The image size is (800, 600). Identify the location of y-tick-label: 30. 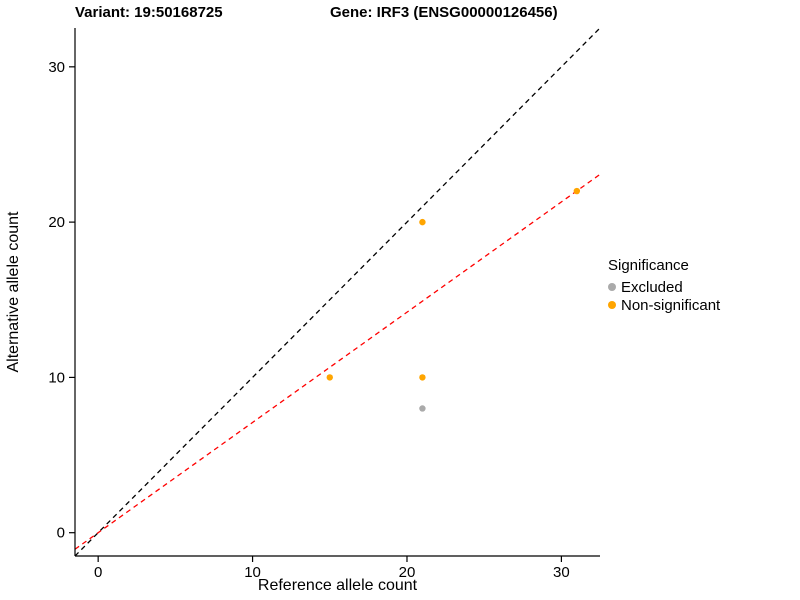
(56, 67).